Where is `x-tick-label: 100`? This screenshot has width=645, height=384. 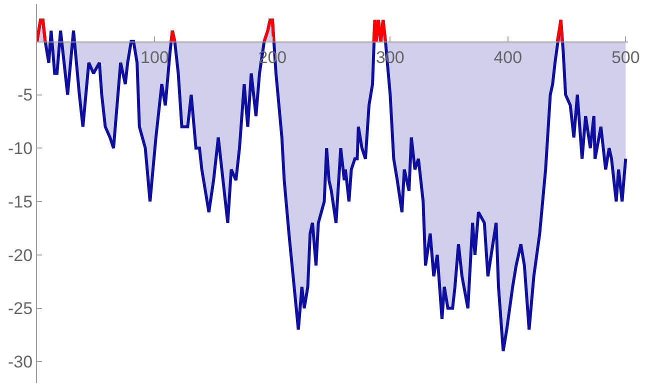
x-tick-label: 100 is located at coordinates (154, 57).